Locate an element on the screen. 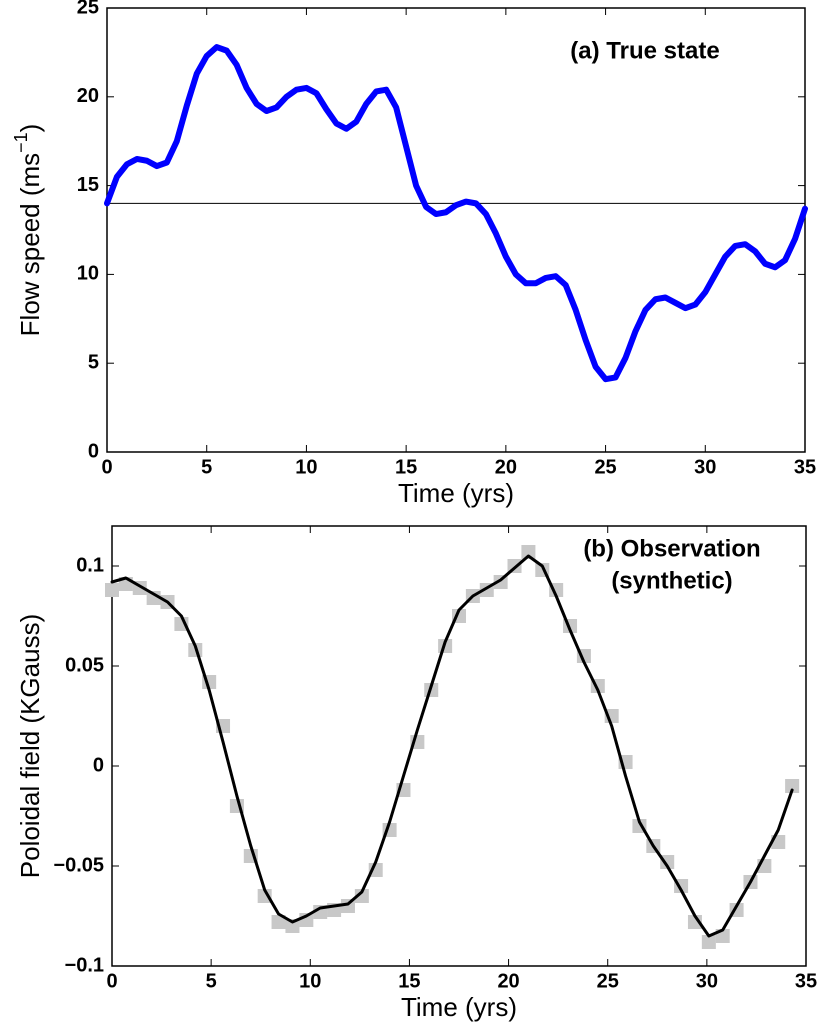 The height and width of the screenshot is (1034, 830). y-axis-label-sup: −1 is located at coordinates (21, 142).